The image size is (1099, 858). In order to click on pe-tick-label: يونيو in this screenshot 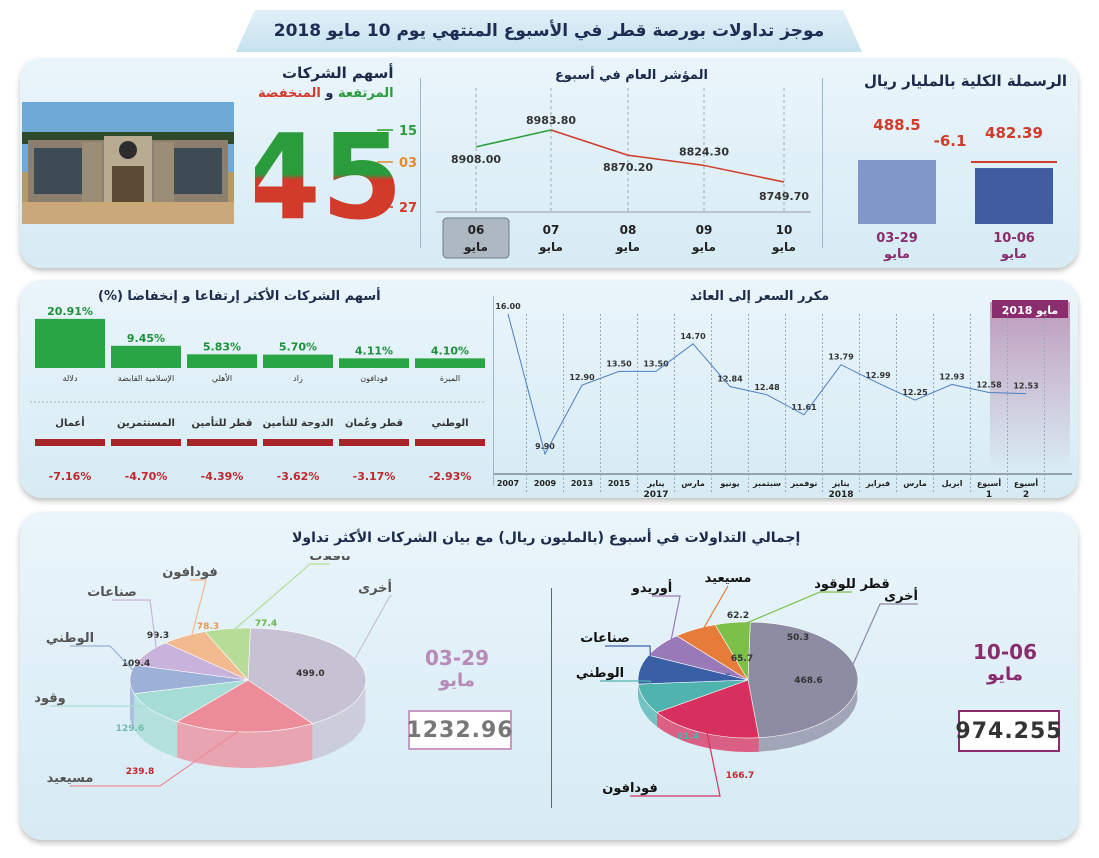, I will do `click(729, 483)`.